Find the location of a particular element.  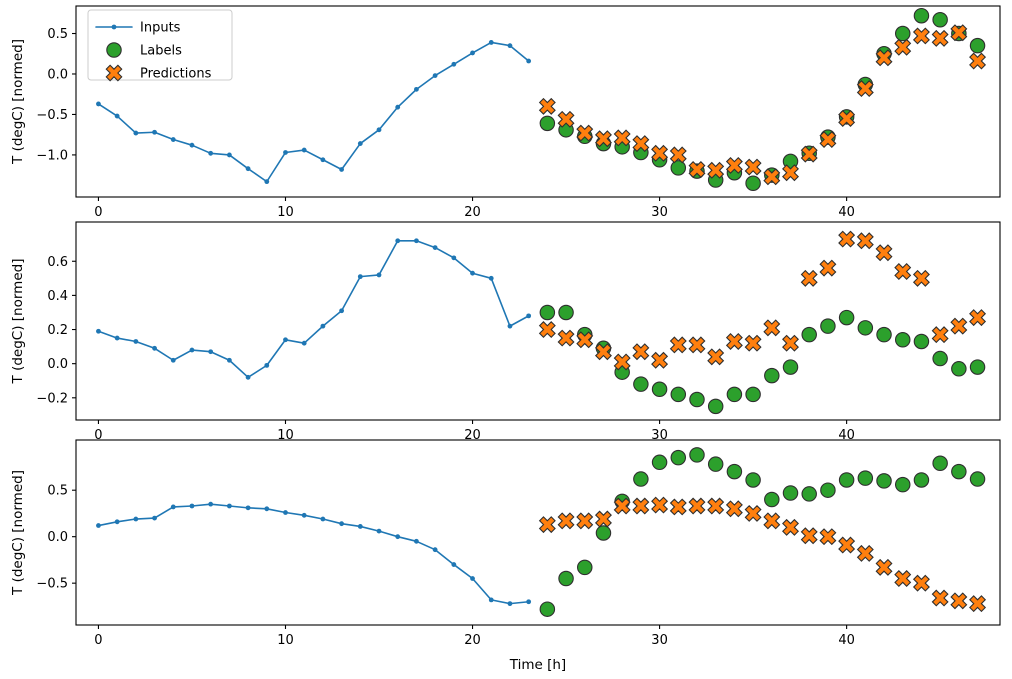

x-tick-label-1-20: 20 is located at coordinates (472, 212).